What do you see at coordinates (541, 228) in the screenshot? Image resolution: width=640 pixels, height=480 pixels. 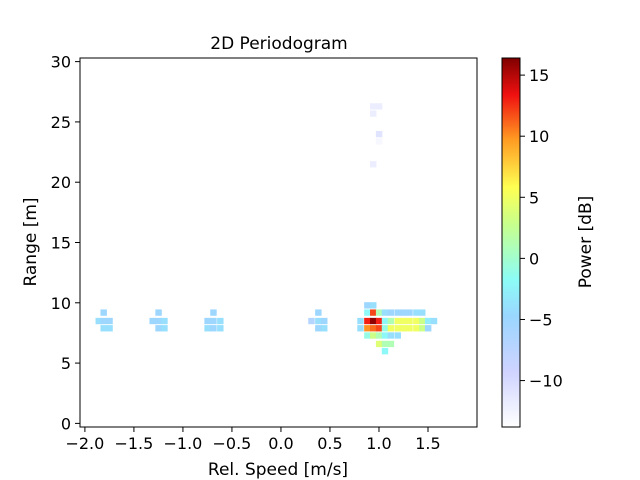 I see `colorbar-axis: −10 −5 0 5 10 15` at bounding box center [541, 228].